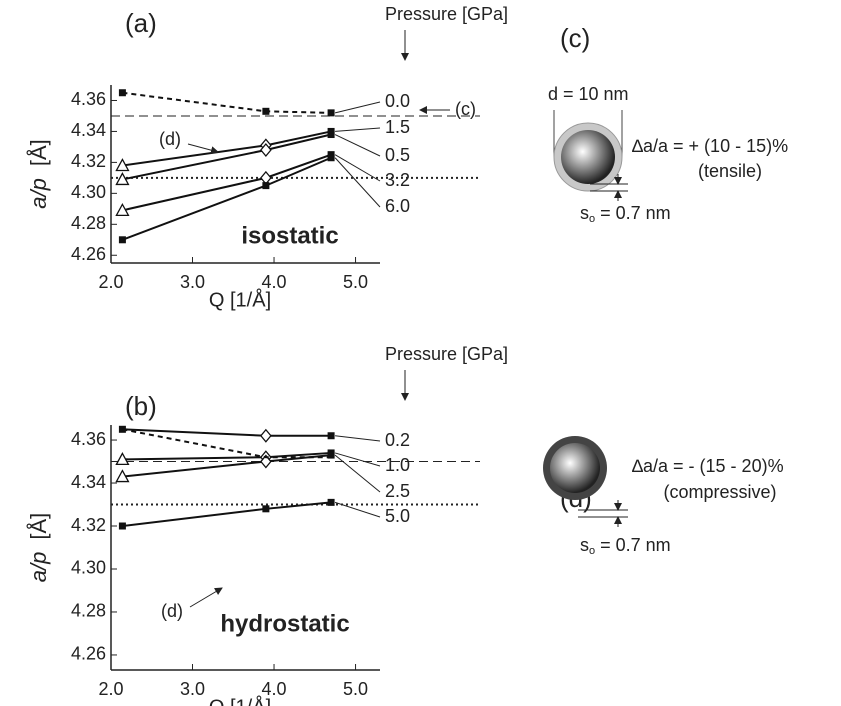  Describe the element at coordinates (588, 94) in the screenshot. I see `diameter-label: d = 10 nm` at that location.